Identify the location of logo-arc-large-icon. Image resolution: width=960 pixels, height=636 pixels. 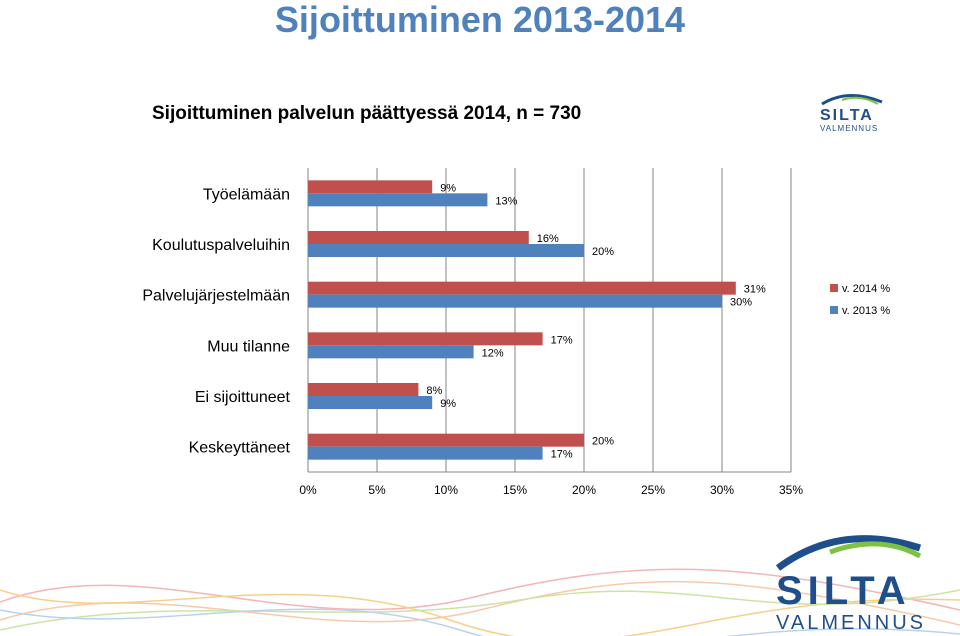
(848, 553).